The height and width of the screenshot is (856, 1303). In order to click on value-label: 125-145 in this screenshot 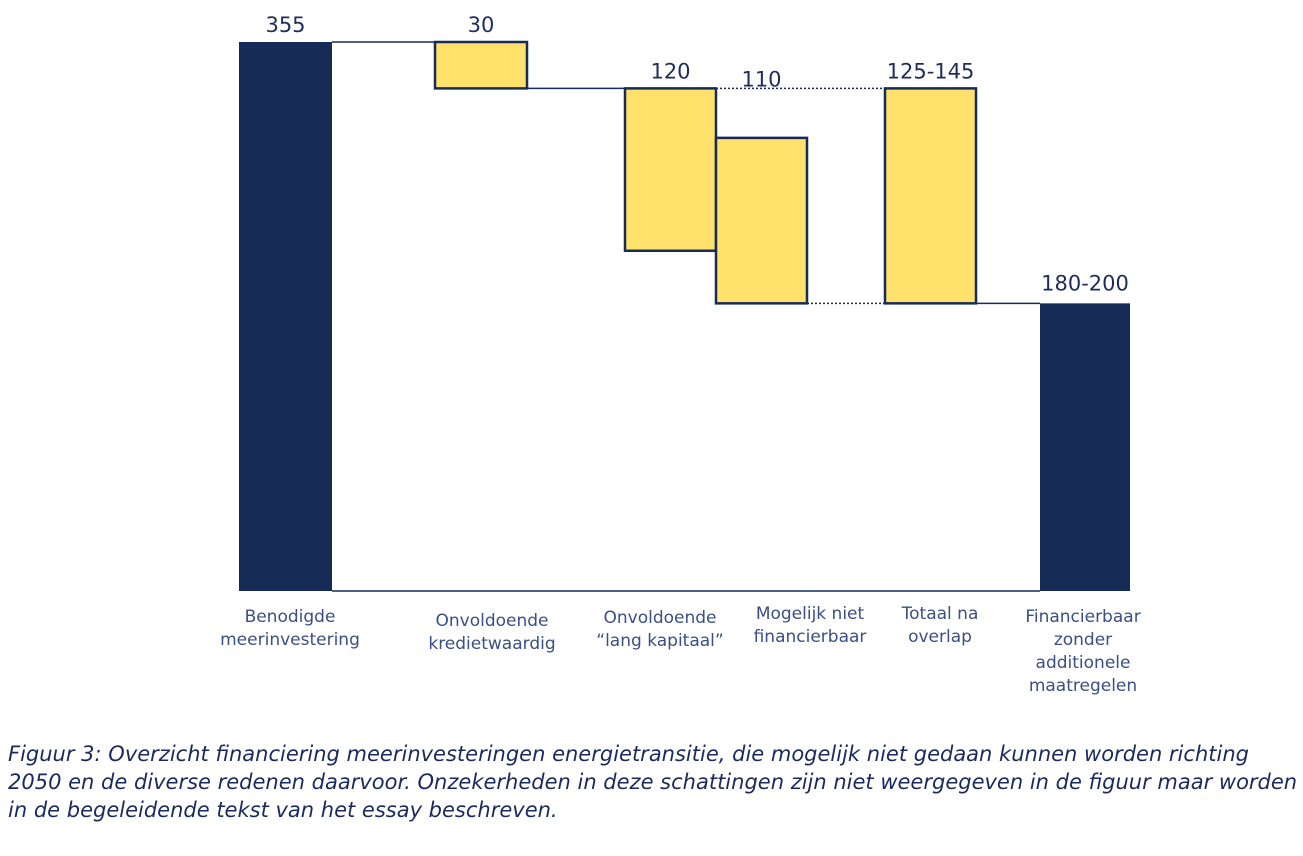, I will do `click(931, 71)`.